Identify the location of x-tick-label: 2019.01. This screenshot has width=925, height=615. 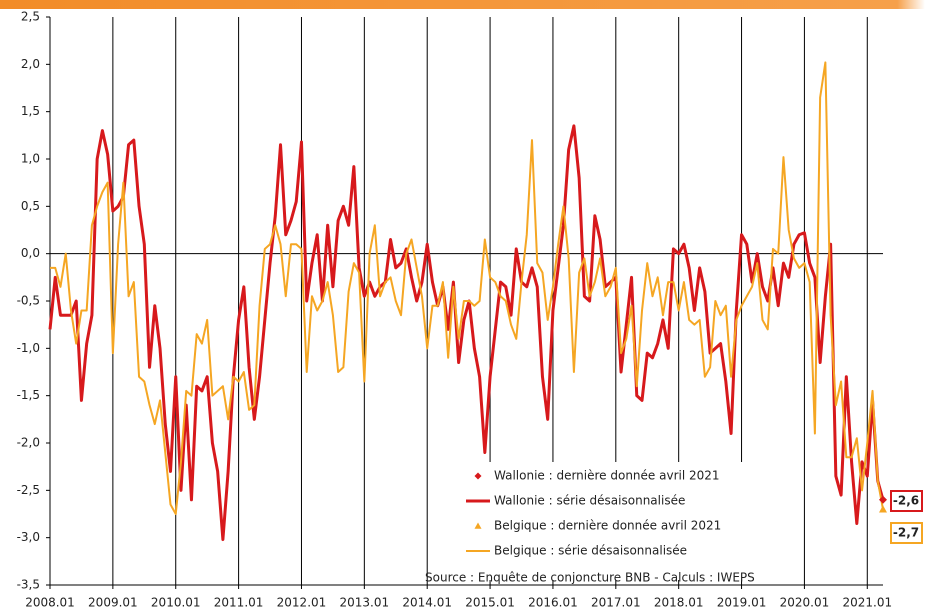
(742, 603).